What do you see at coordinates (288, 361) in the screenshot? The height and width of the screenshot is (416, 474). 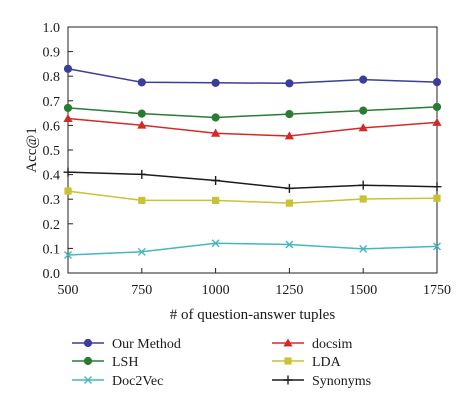 I see `legend-marker-lda` at bounding box center [288, 361].